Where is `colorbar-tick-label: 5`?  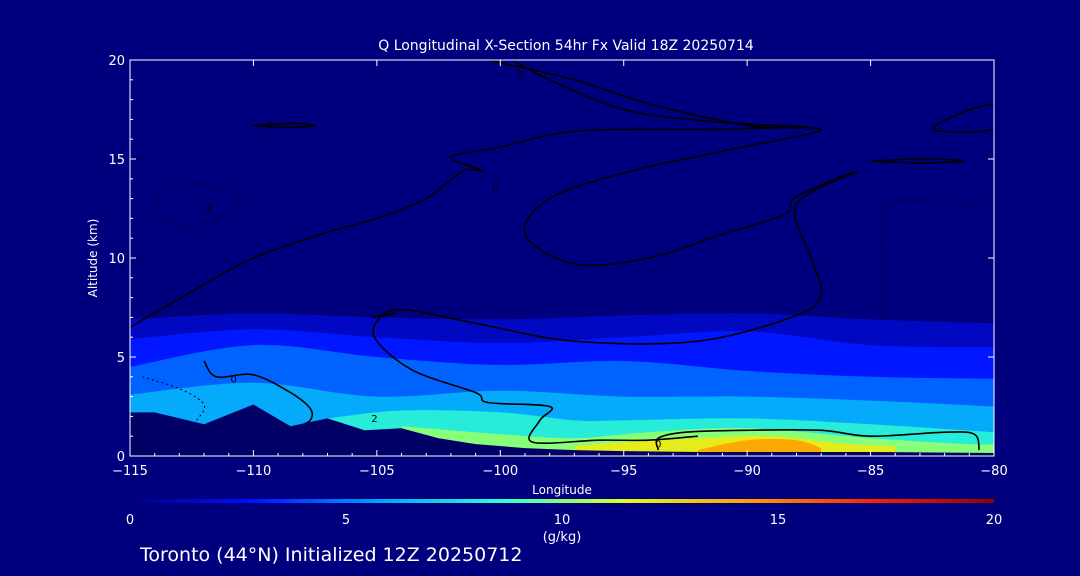 colorbar-tick-label: 5 is located at coordinates (346, 520).